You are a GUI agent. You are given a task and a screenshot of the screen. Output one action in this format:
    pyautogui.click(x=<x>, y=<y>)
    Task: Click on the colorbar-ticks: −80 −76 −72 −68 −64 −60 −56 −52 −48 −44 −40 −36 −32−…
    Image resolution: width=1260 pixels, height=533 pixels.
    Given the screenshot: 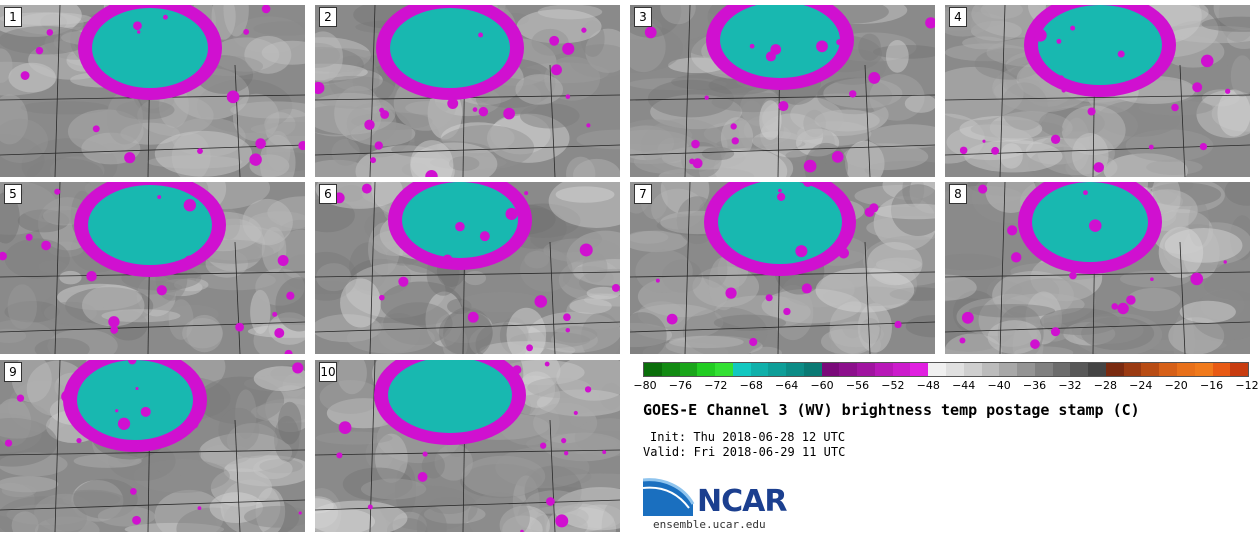 What is the action you would take?
    pyautogui.click(x=945, y=386)
    